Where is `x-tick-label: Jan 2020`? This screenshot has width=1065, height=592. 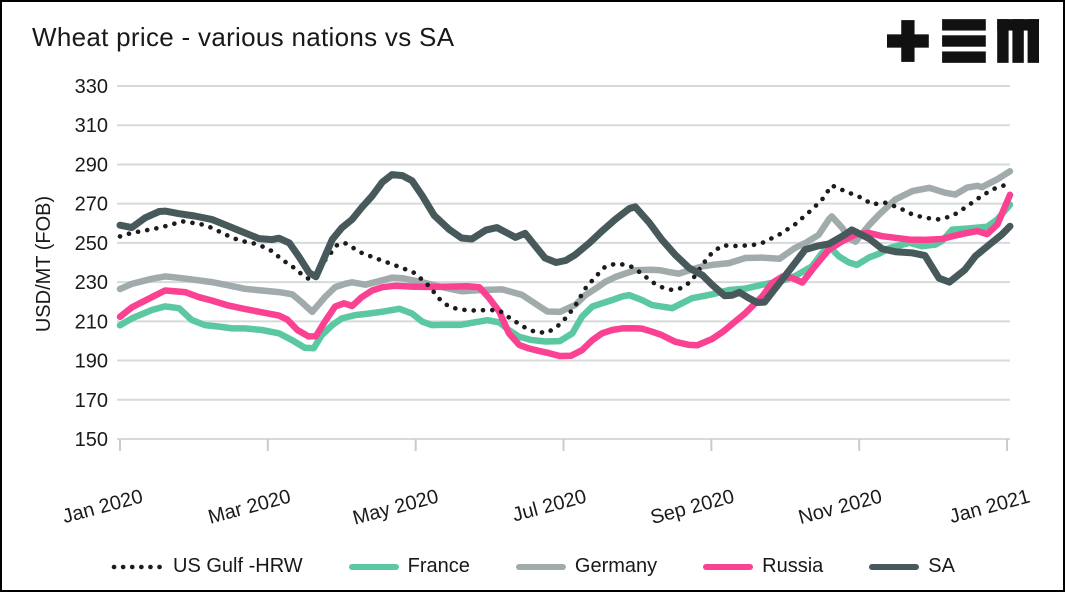
x-tick-label: Jan 2020 is located at coordinates (102, 507).